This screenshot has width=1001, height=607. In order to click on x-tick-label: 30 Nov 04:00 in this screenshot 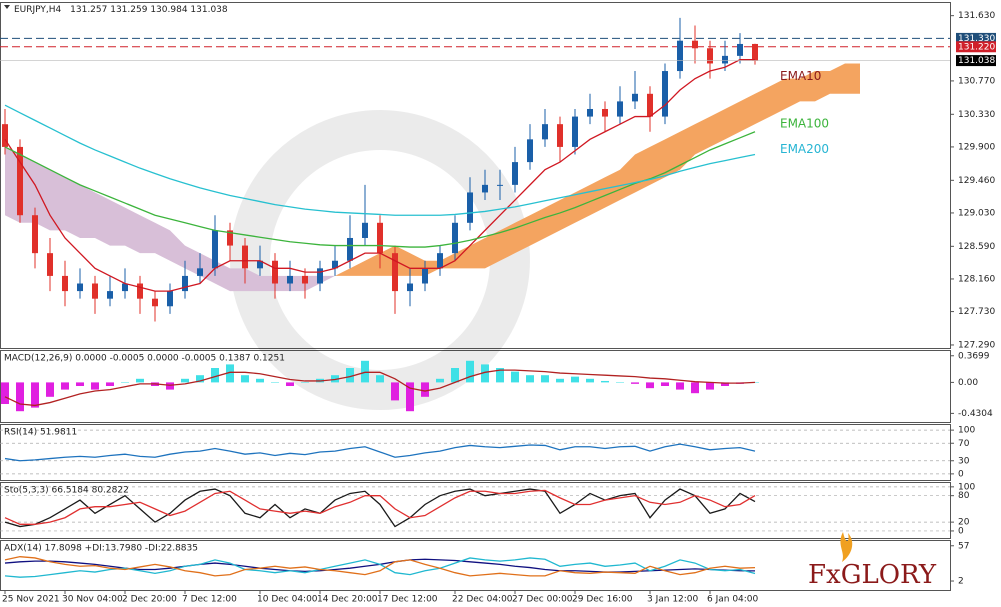, I will do `click(92, 600)`.